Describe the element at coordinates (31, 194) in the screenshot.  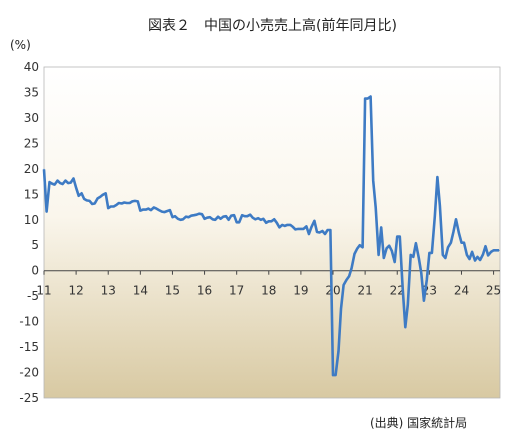
I see `y-tick-label: 15` at that location.